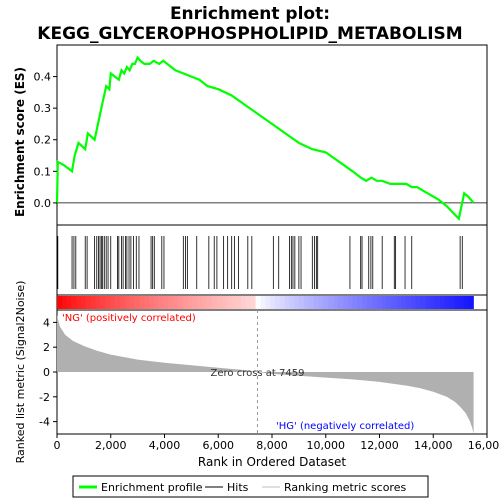 The height and width of the screenshot is (500, 500). I want to click on metric-tick-label: 2, so click(46, 347).